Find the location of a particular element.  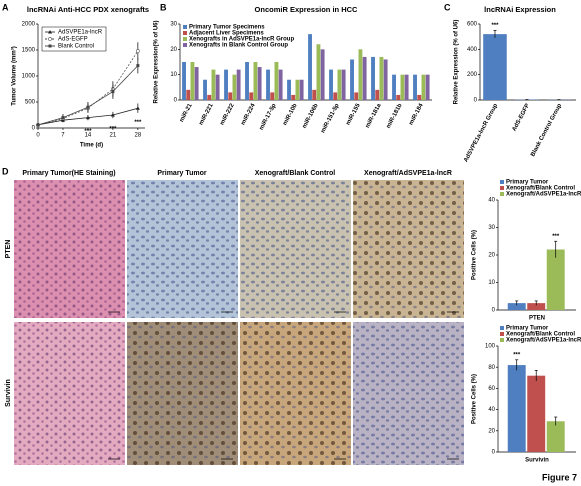

x-tick-label: miR-106b is located at coordinates (311, 116).